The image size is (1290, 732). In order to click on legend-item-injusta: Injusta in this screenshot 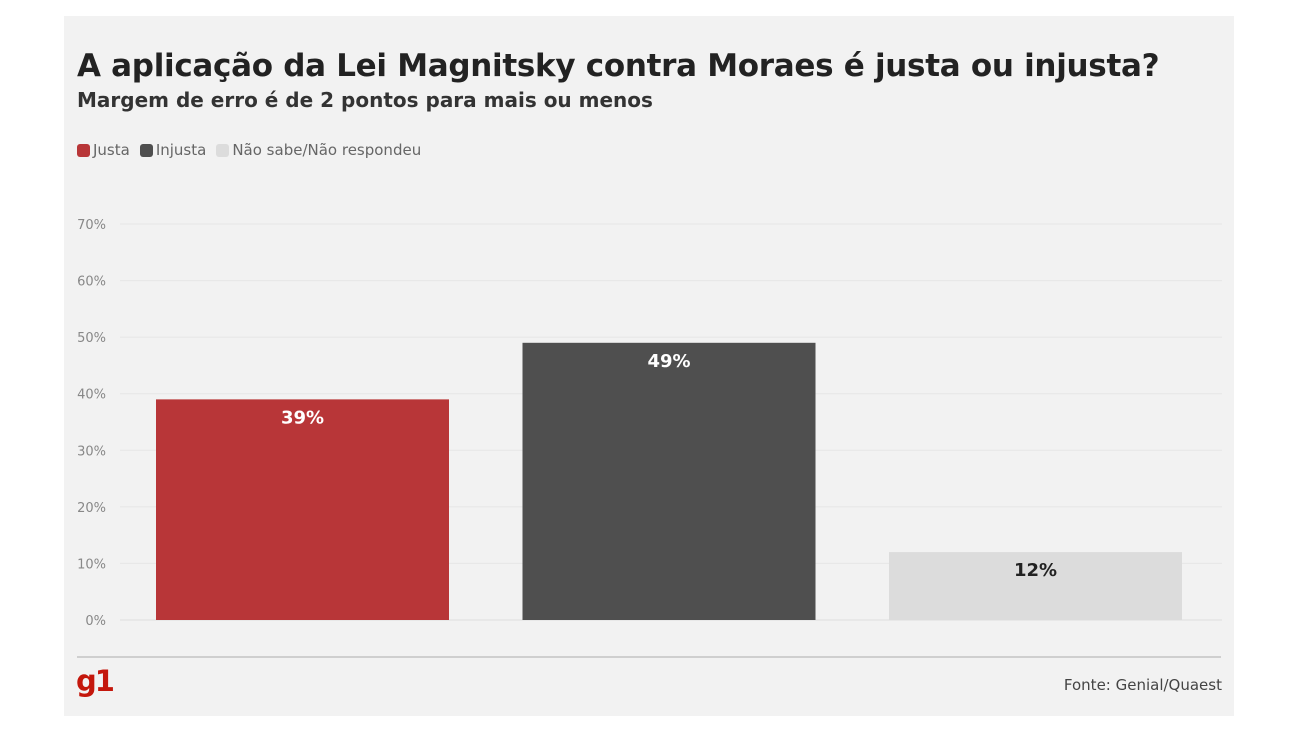, I will do `click(173, 150)`.